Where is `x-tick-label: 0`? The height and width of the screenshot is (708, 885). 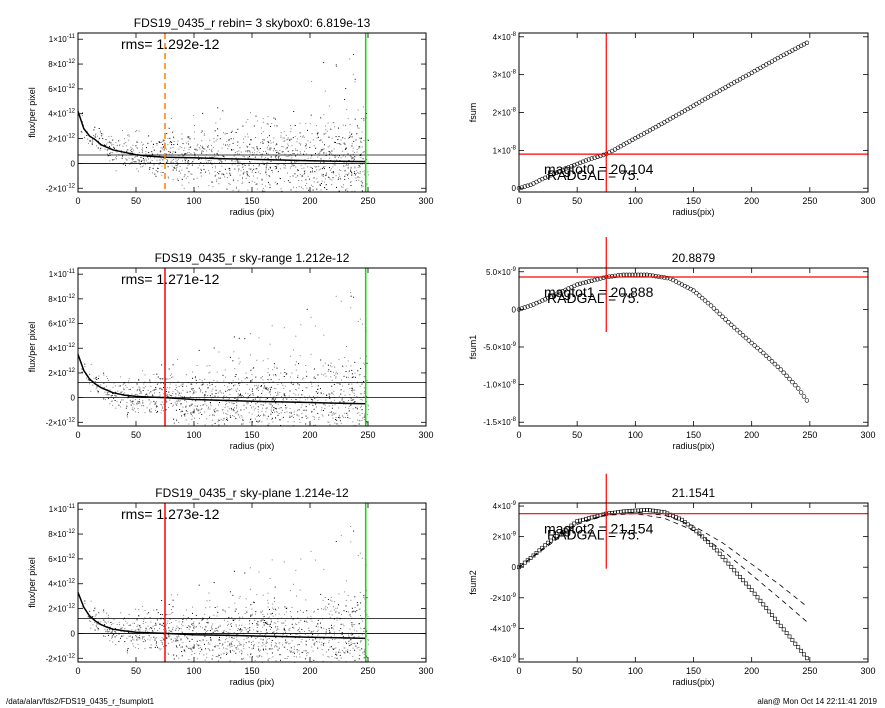
x-tick-label: 0 is located at coordinates (518, 201).